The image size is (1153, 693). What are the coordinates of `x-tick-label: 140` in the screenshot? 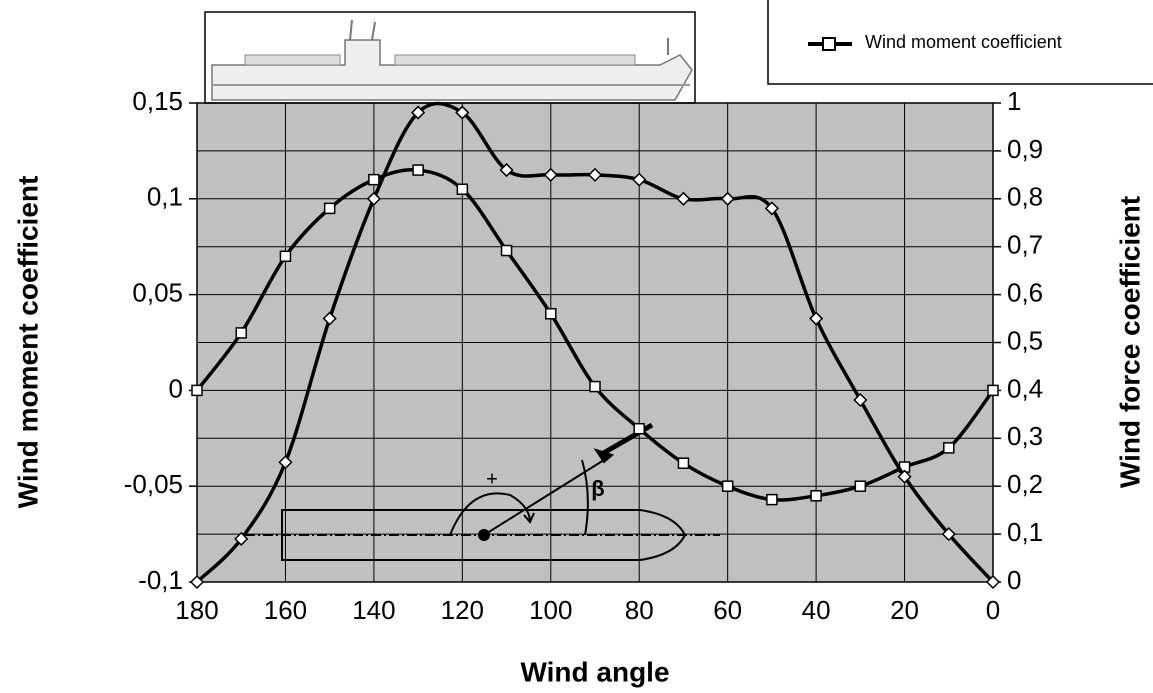 It's located at (373, 610).